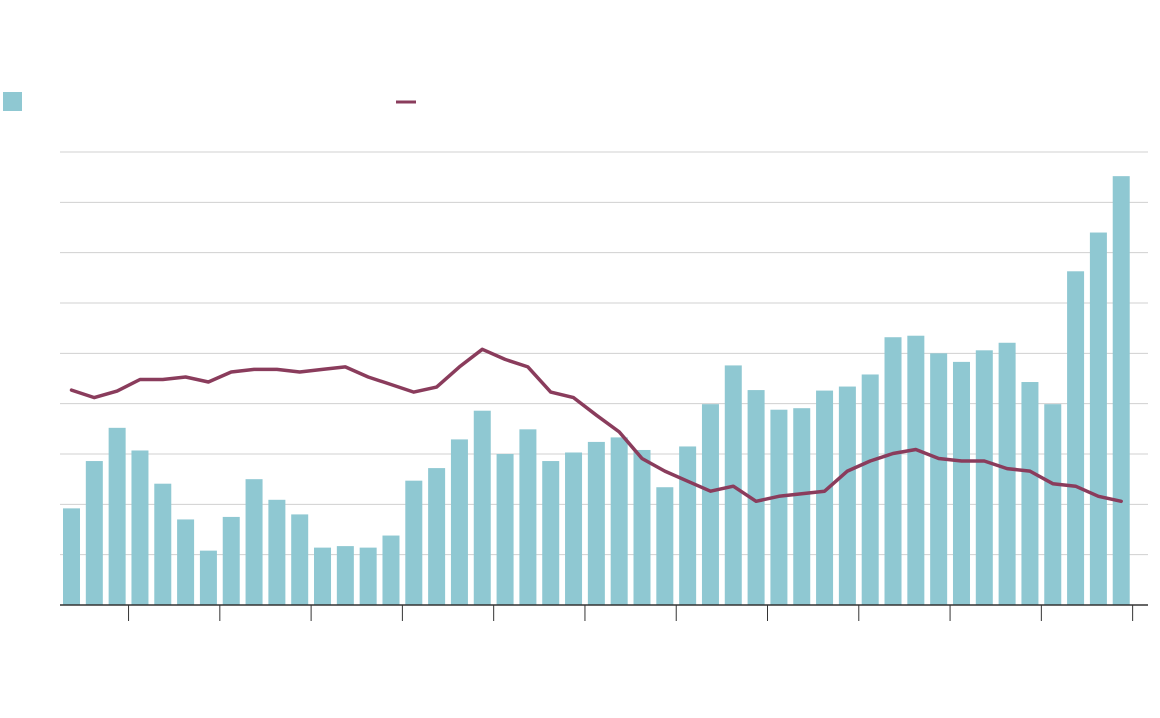 This screenshot has width=1160, height=718. Describe the element at coordinates (604, 612) in the screenshot. I see `x-axis` at that location.